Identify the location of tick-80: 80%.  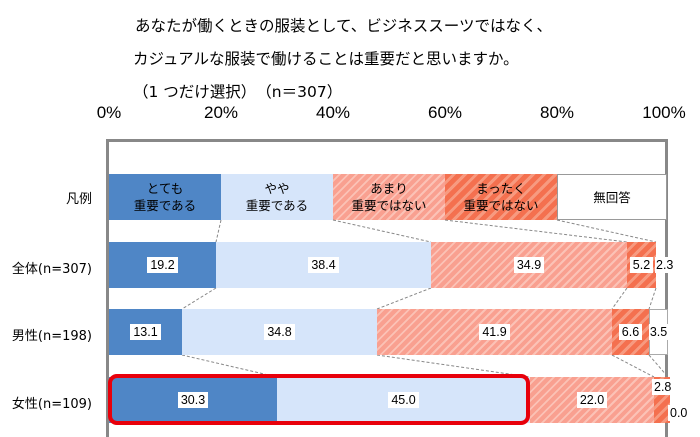
(557, 112).